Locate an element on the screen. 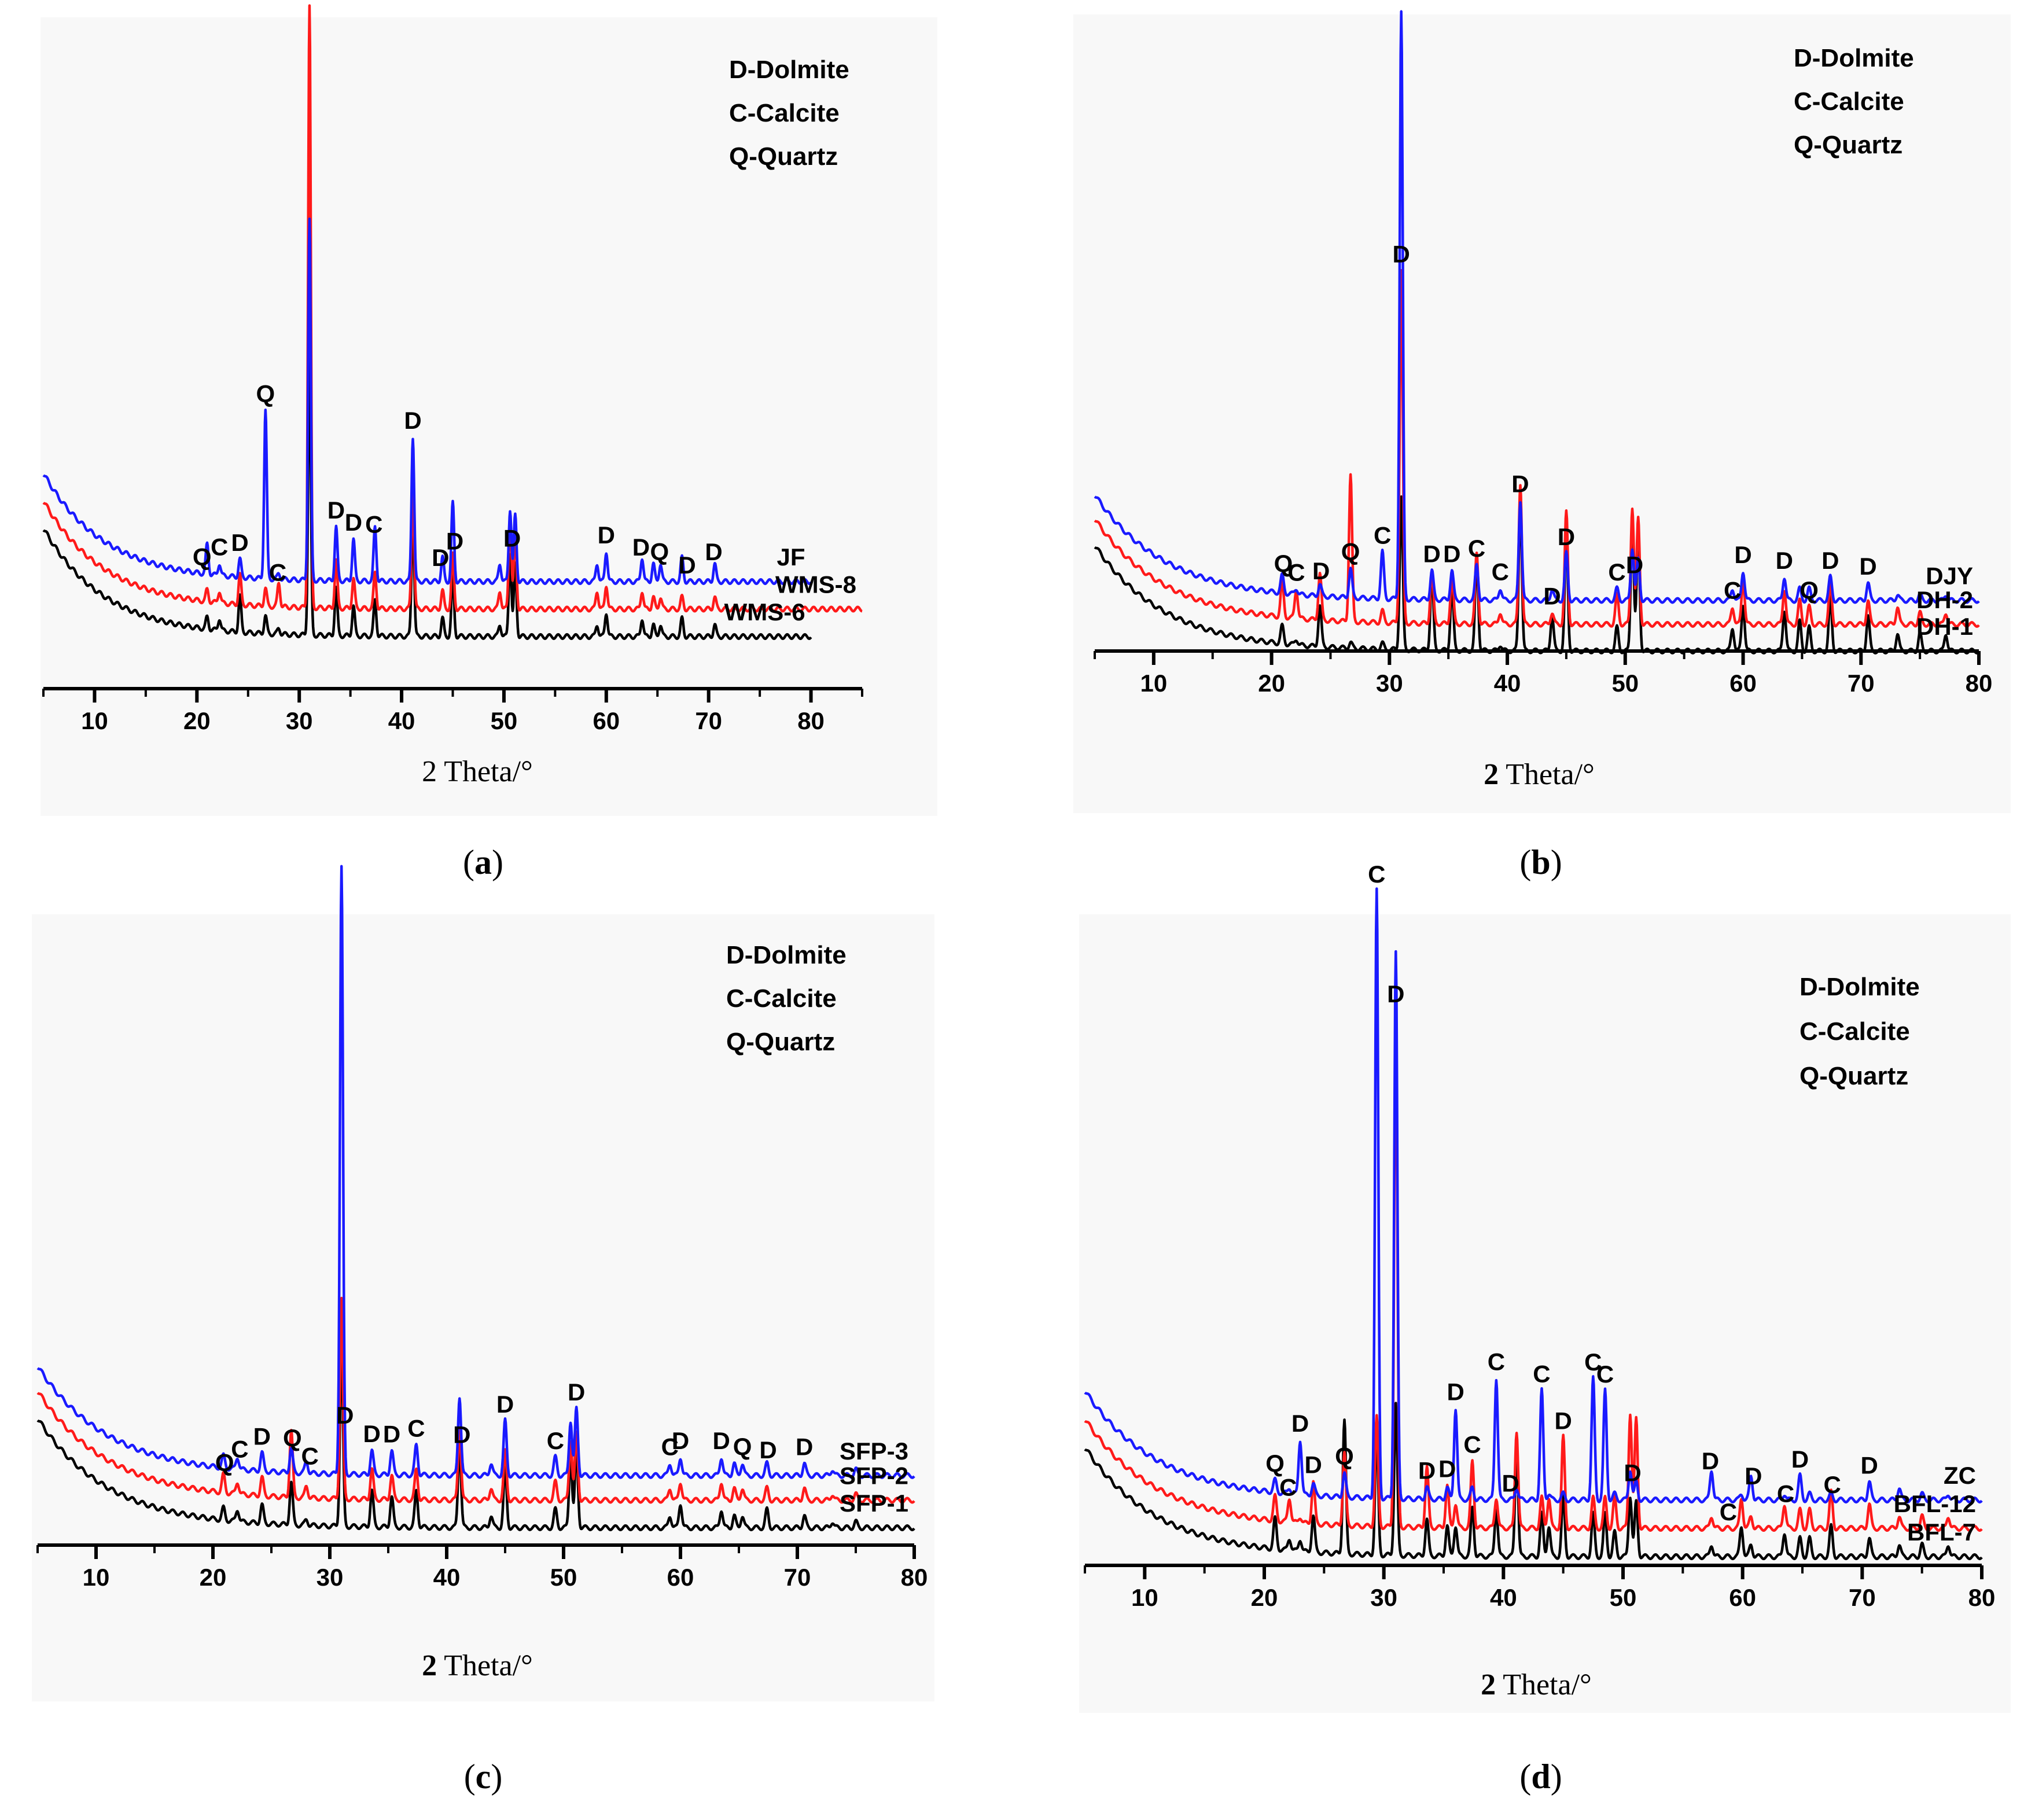  panel-caption: (d) is located at coordinates (1541, 1777).